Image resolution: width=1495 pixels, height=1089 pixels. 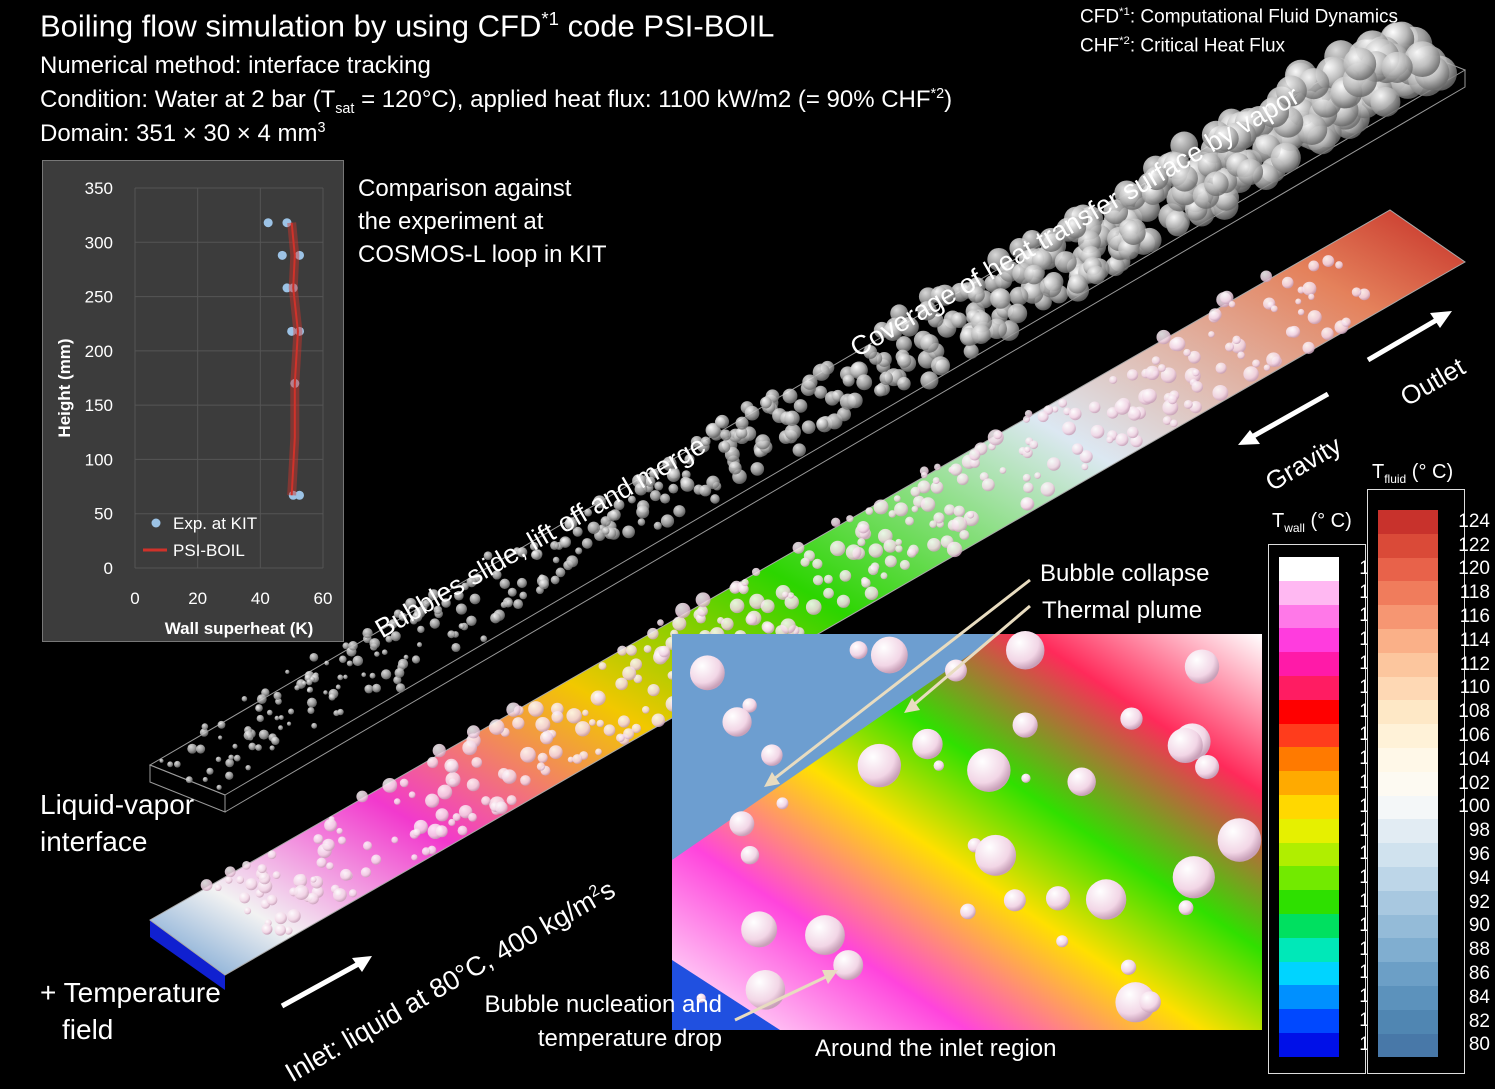 What do you see at coordinates (321, 128) in the screenshot?
I see `domain-sup: 3` at bounding box center [321, 128].